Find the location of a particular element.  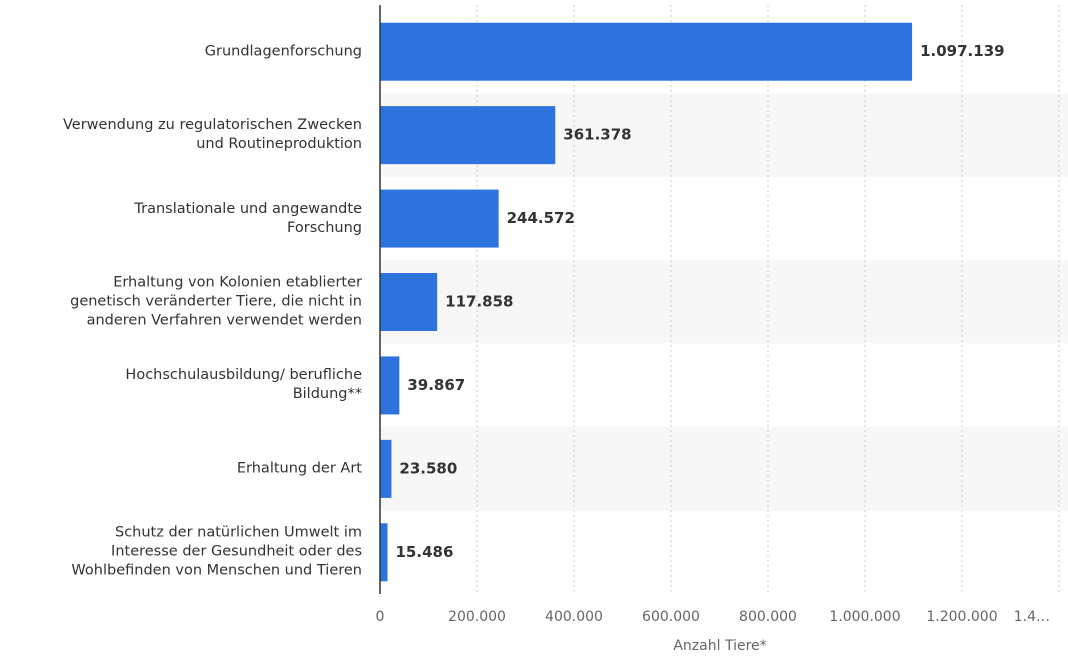

y-tick-label: Erhaltung der Art is located at coordinates (299, 468).